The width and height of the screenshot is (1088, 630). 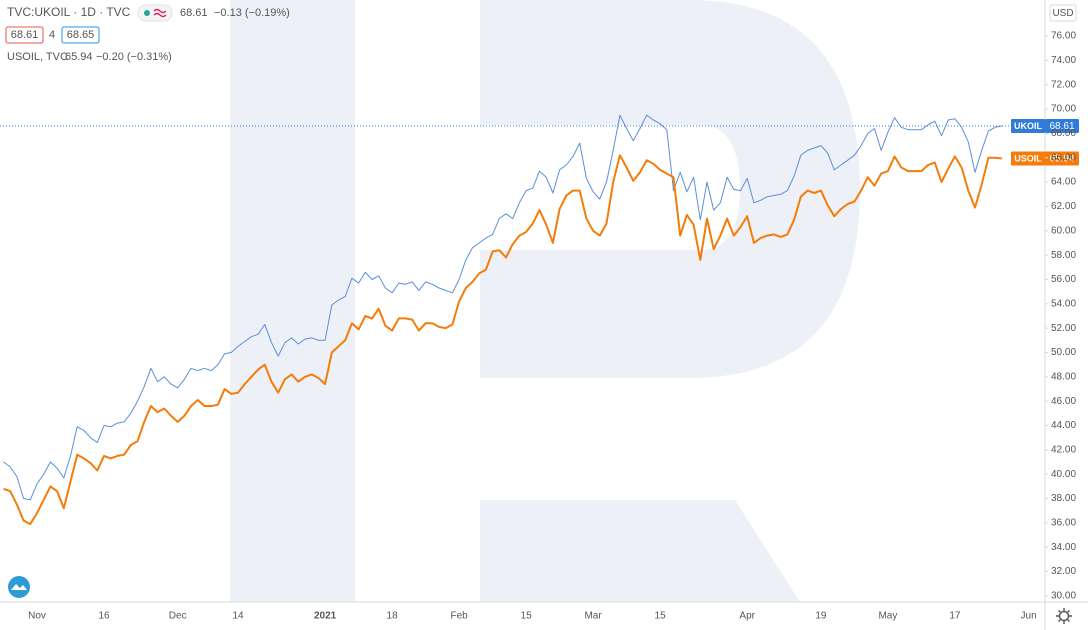 What do you see at coordinates (1063, 498) in the screenshot?
I see `y-tick-label: 38.00` at bounding box center [1063, 498].